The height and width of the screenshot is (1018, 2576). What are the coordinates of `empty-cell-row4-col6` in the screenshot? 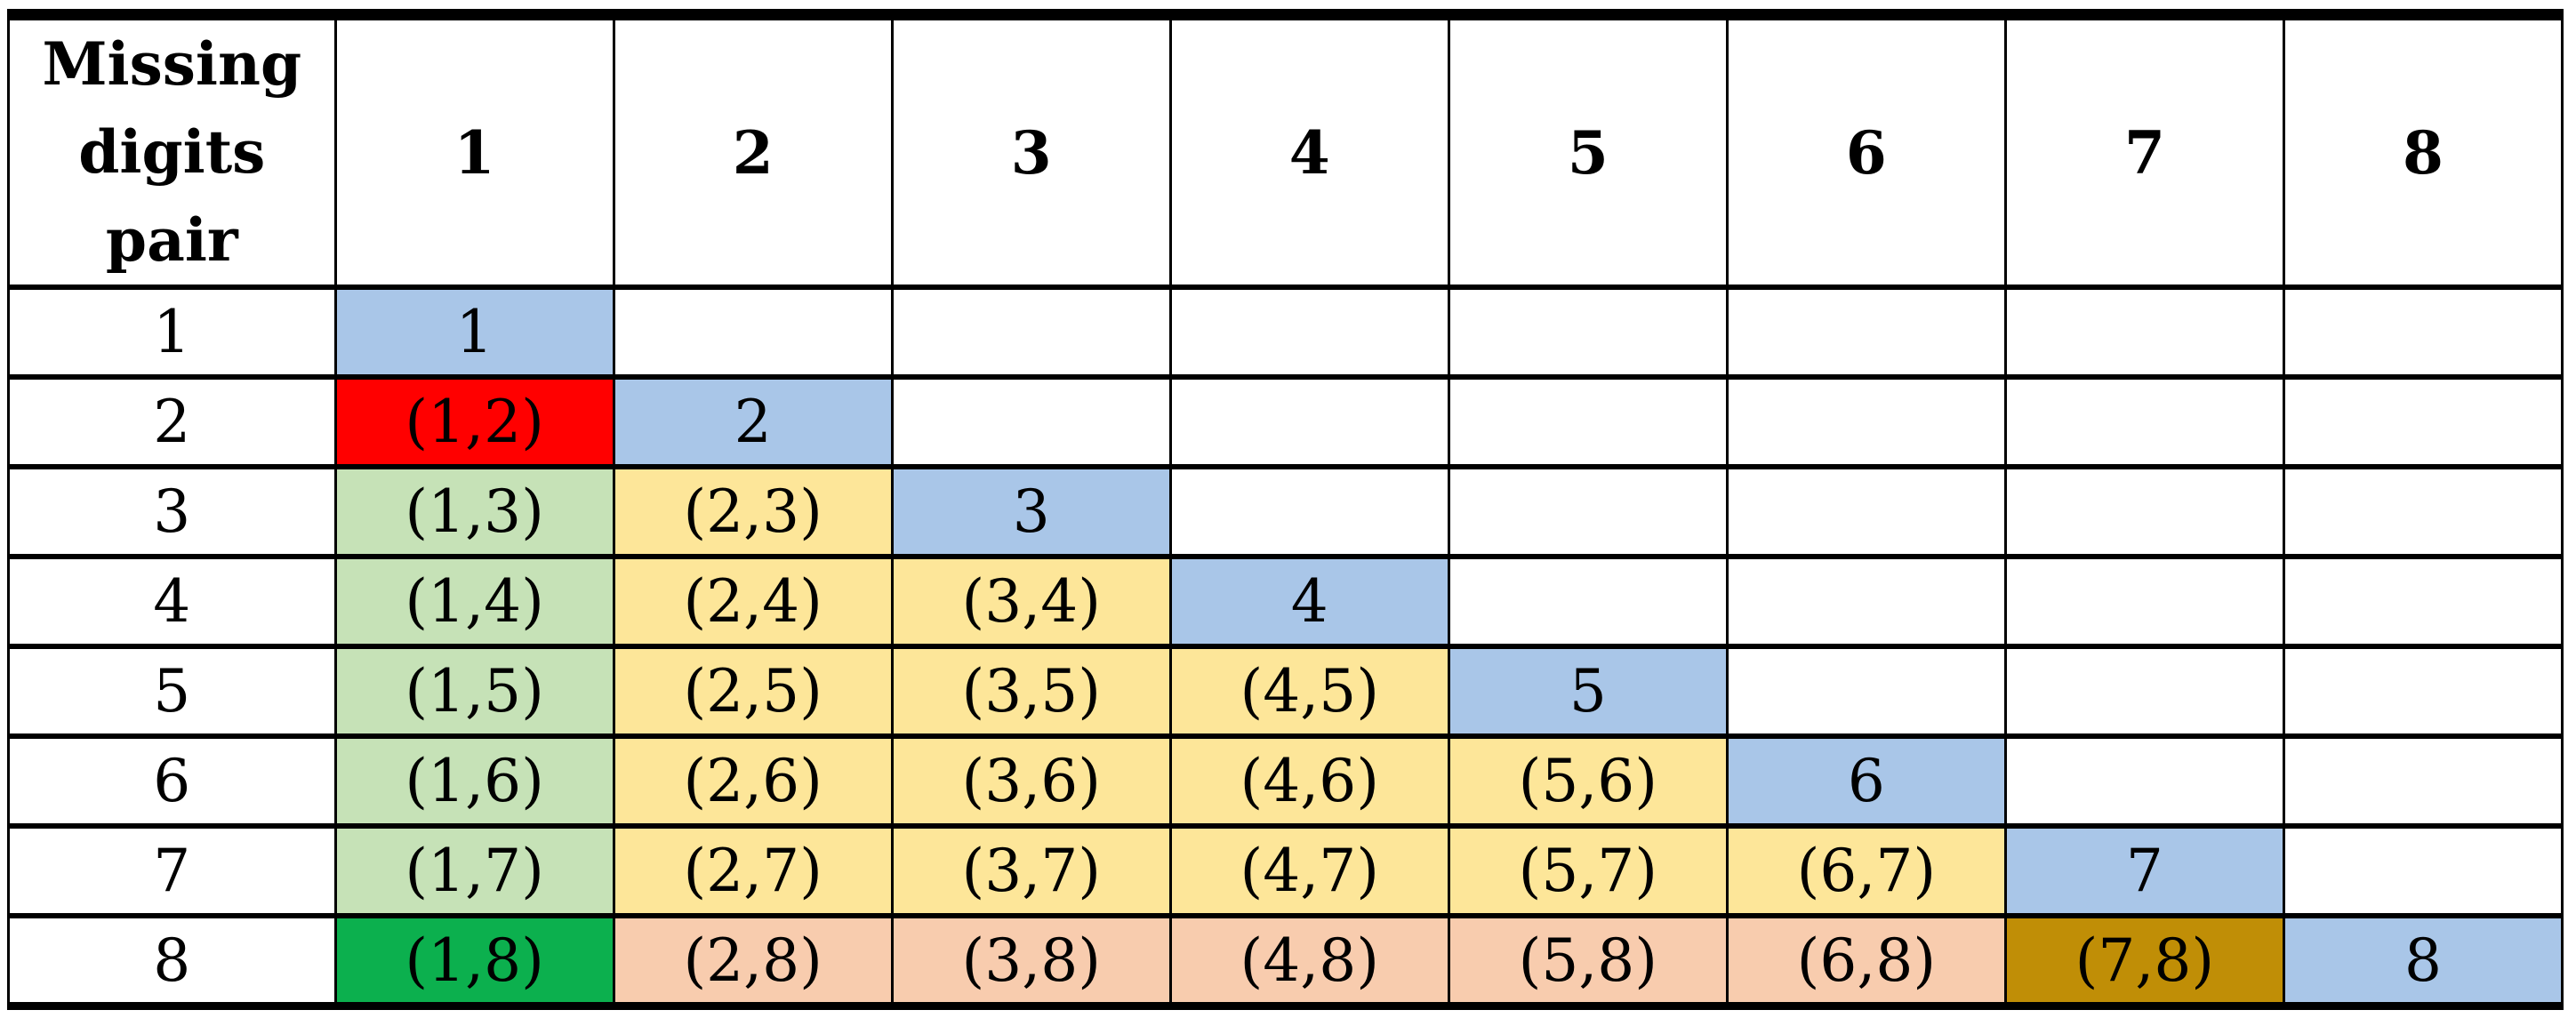 It's located at (1866, 602).